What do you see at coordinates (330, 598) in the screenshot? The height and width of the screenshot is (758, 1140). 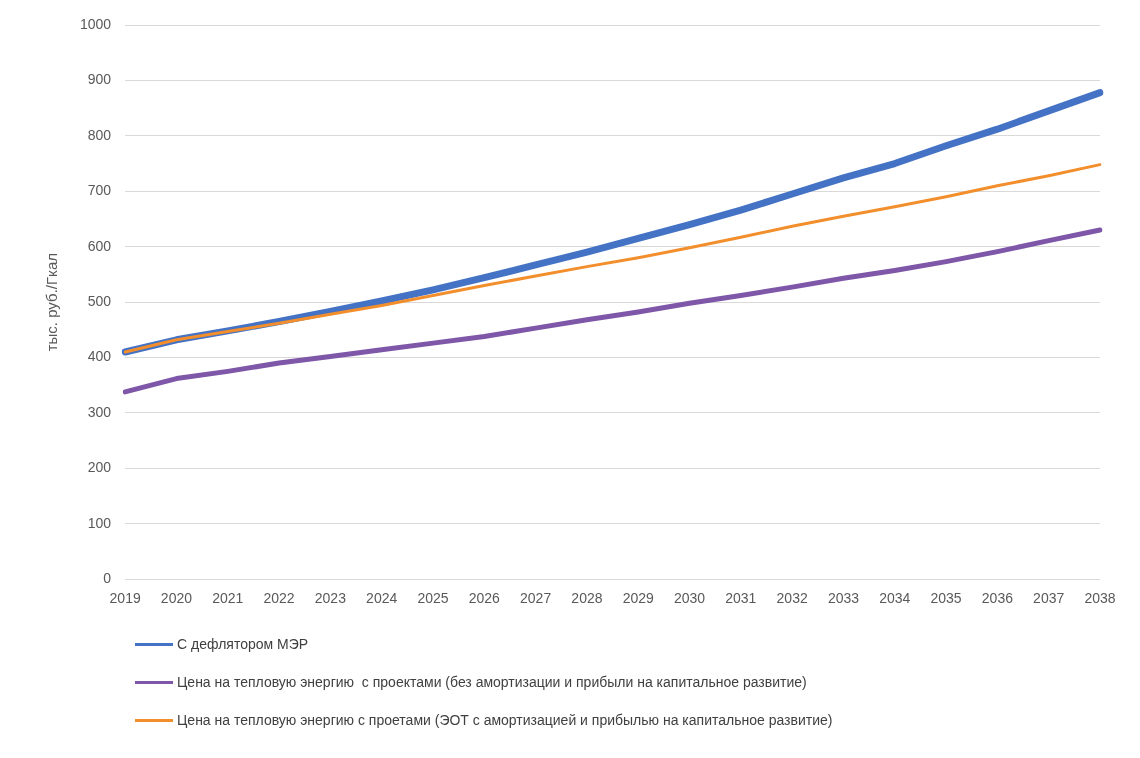 I see `x-tick-label: 2023` at bounding box center [330, 598].